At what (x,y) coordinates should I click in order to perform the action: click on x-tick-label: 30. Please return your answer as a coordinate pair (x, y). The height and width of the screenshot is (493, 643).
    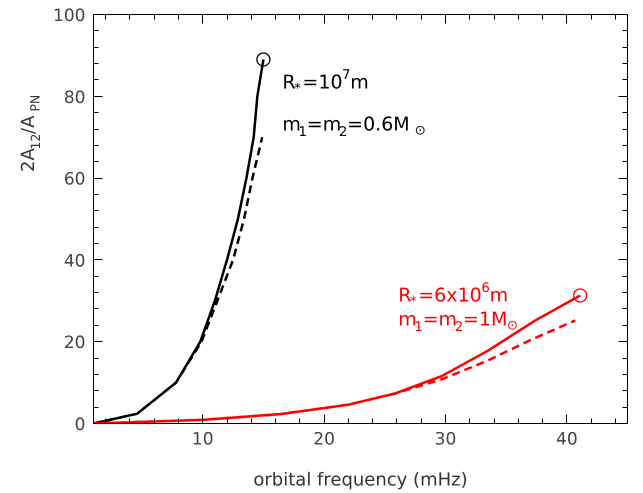
    Looking at the image, I should click on (445, 440).